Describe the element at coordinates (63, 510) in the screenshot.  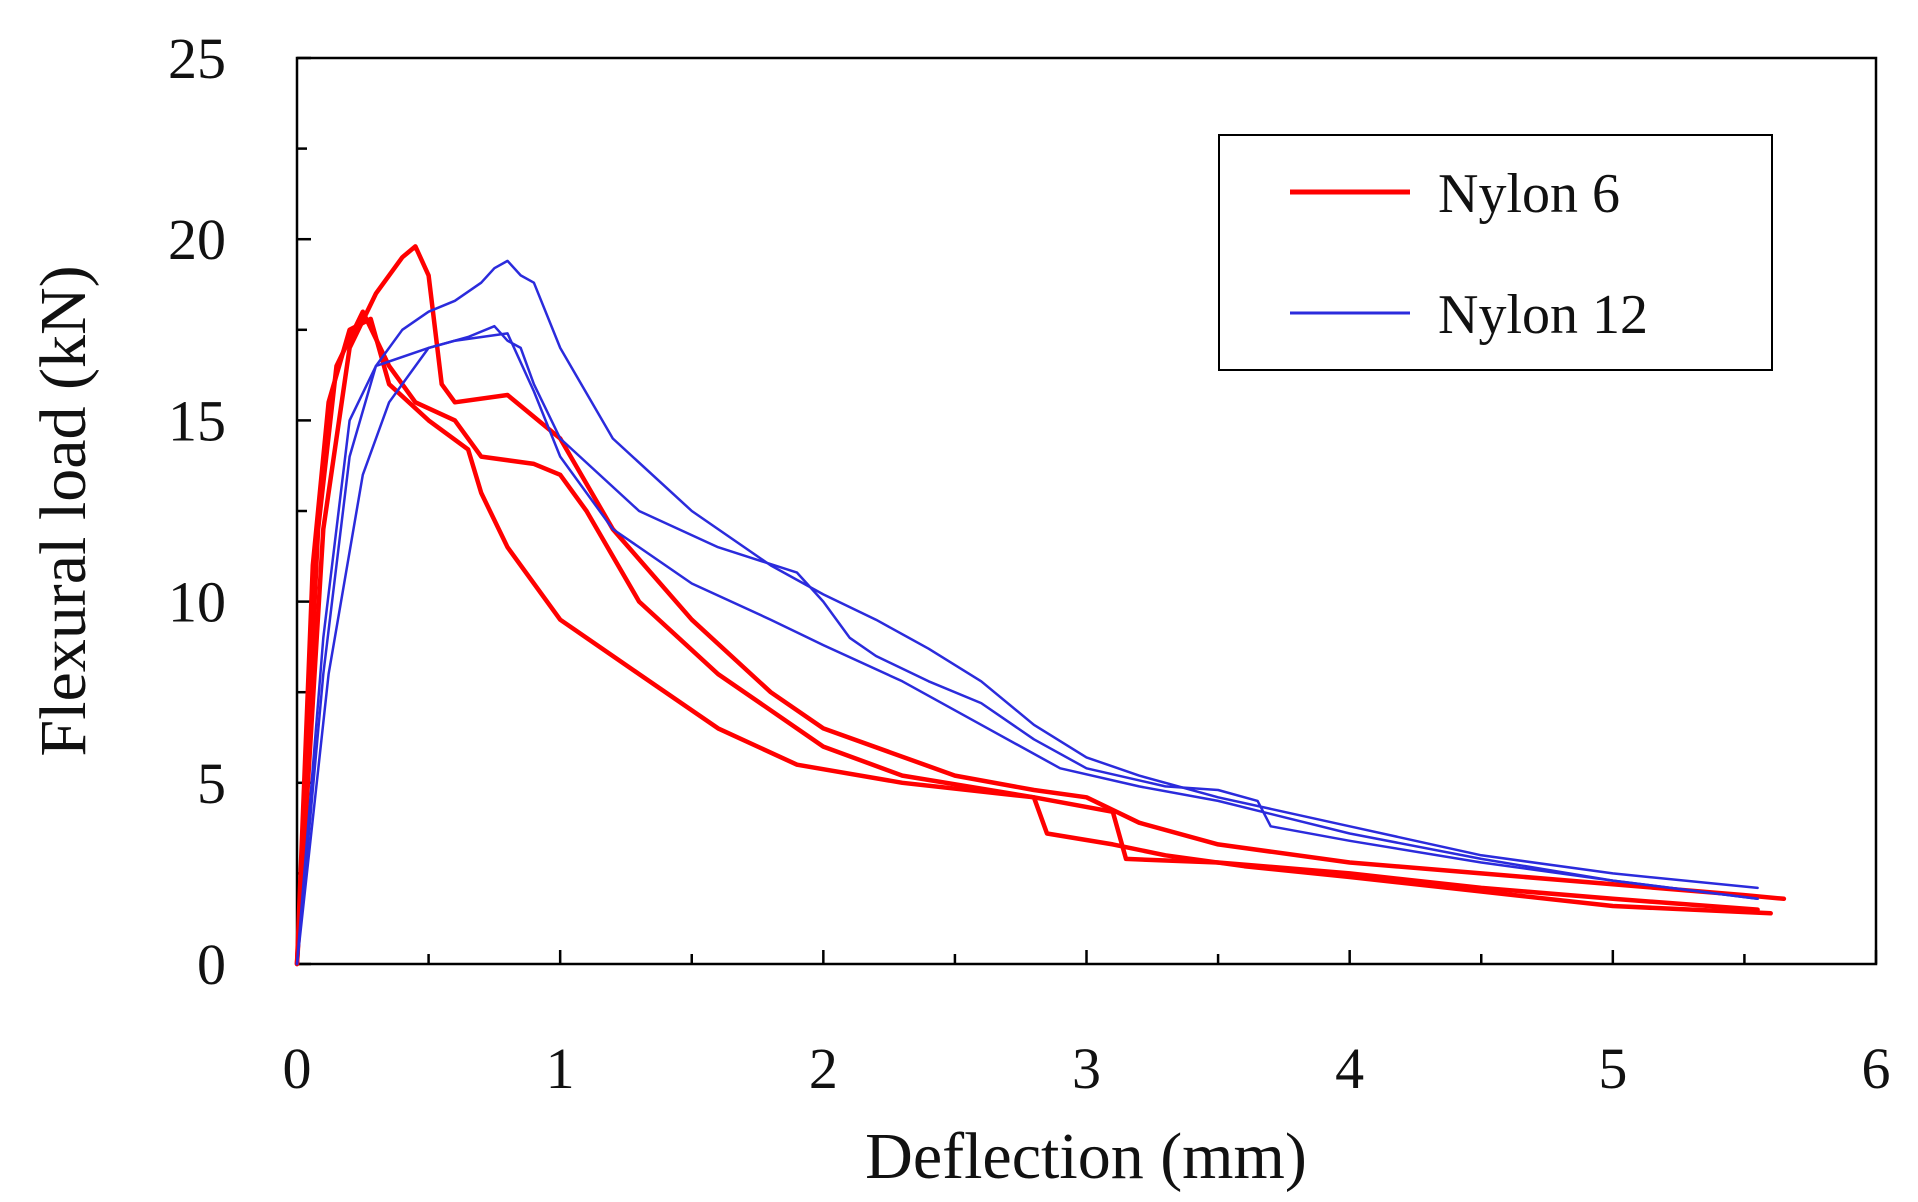
I see `y-axis-title: Flexural load (kN)` at that location.